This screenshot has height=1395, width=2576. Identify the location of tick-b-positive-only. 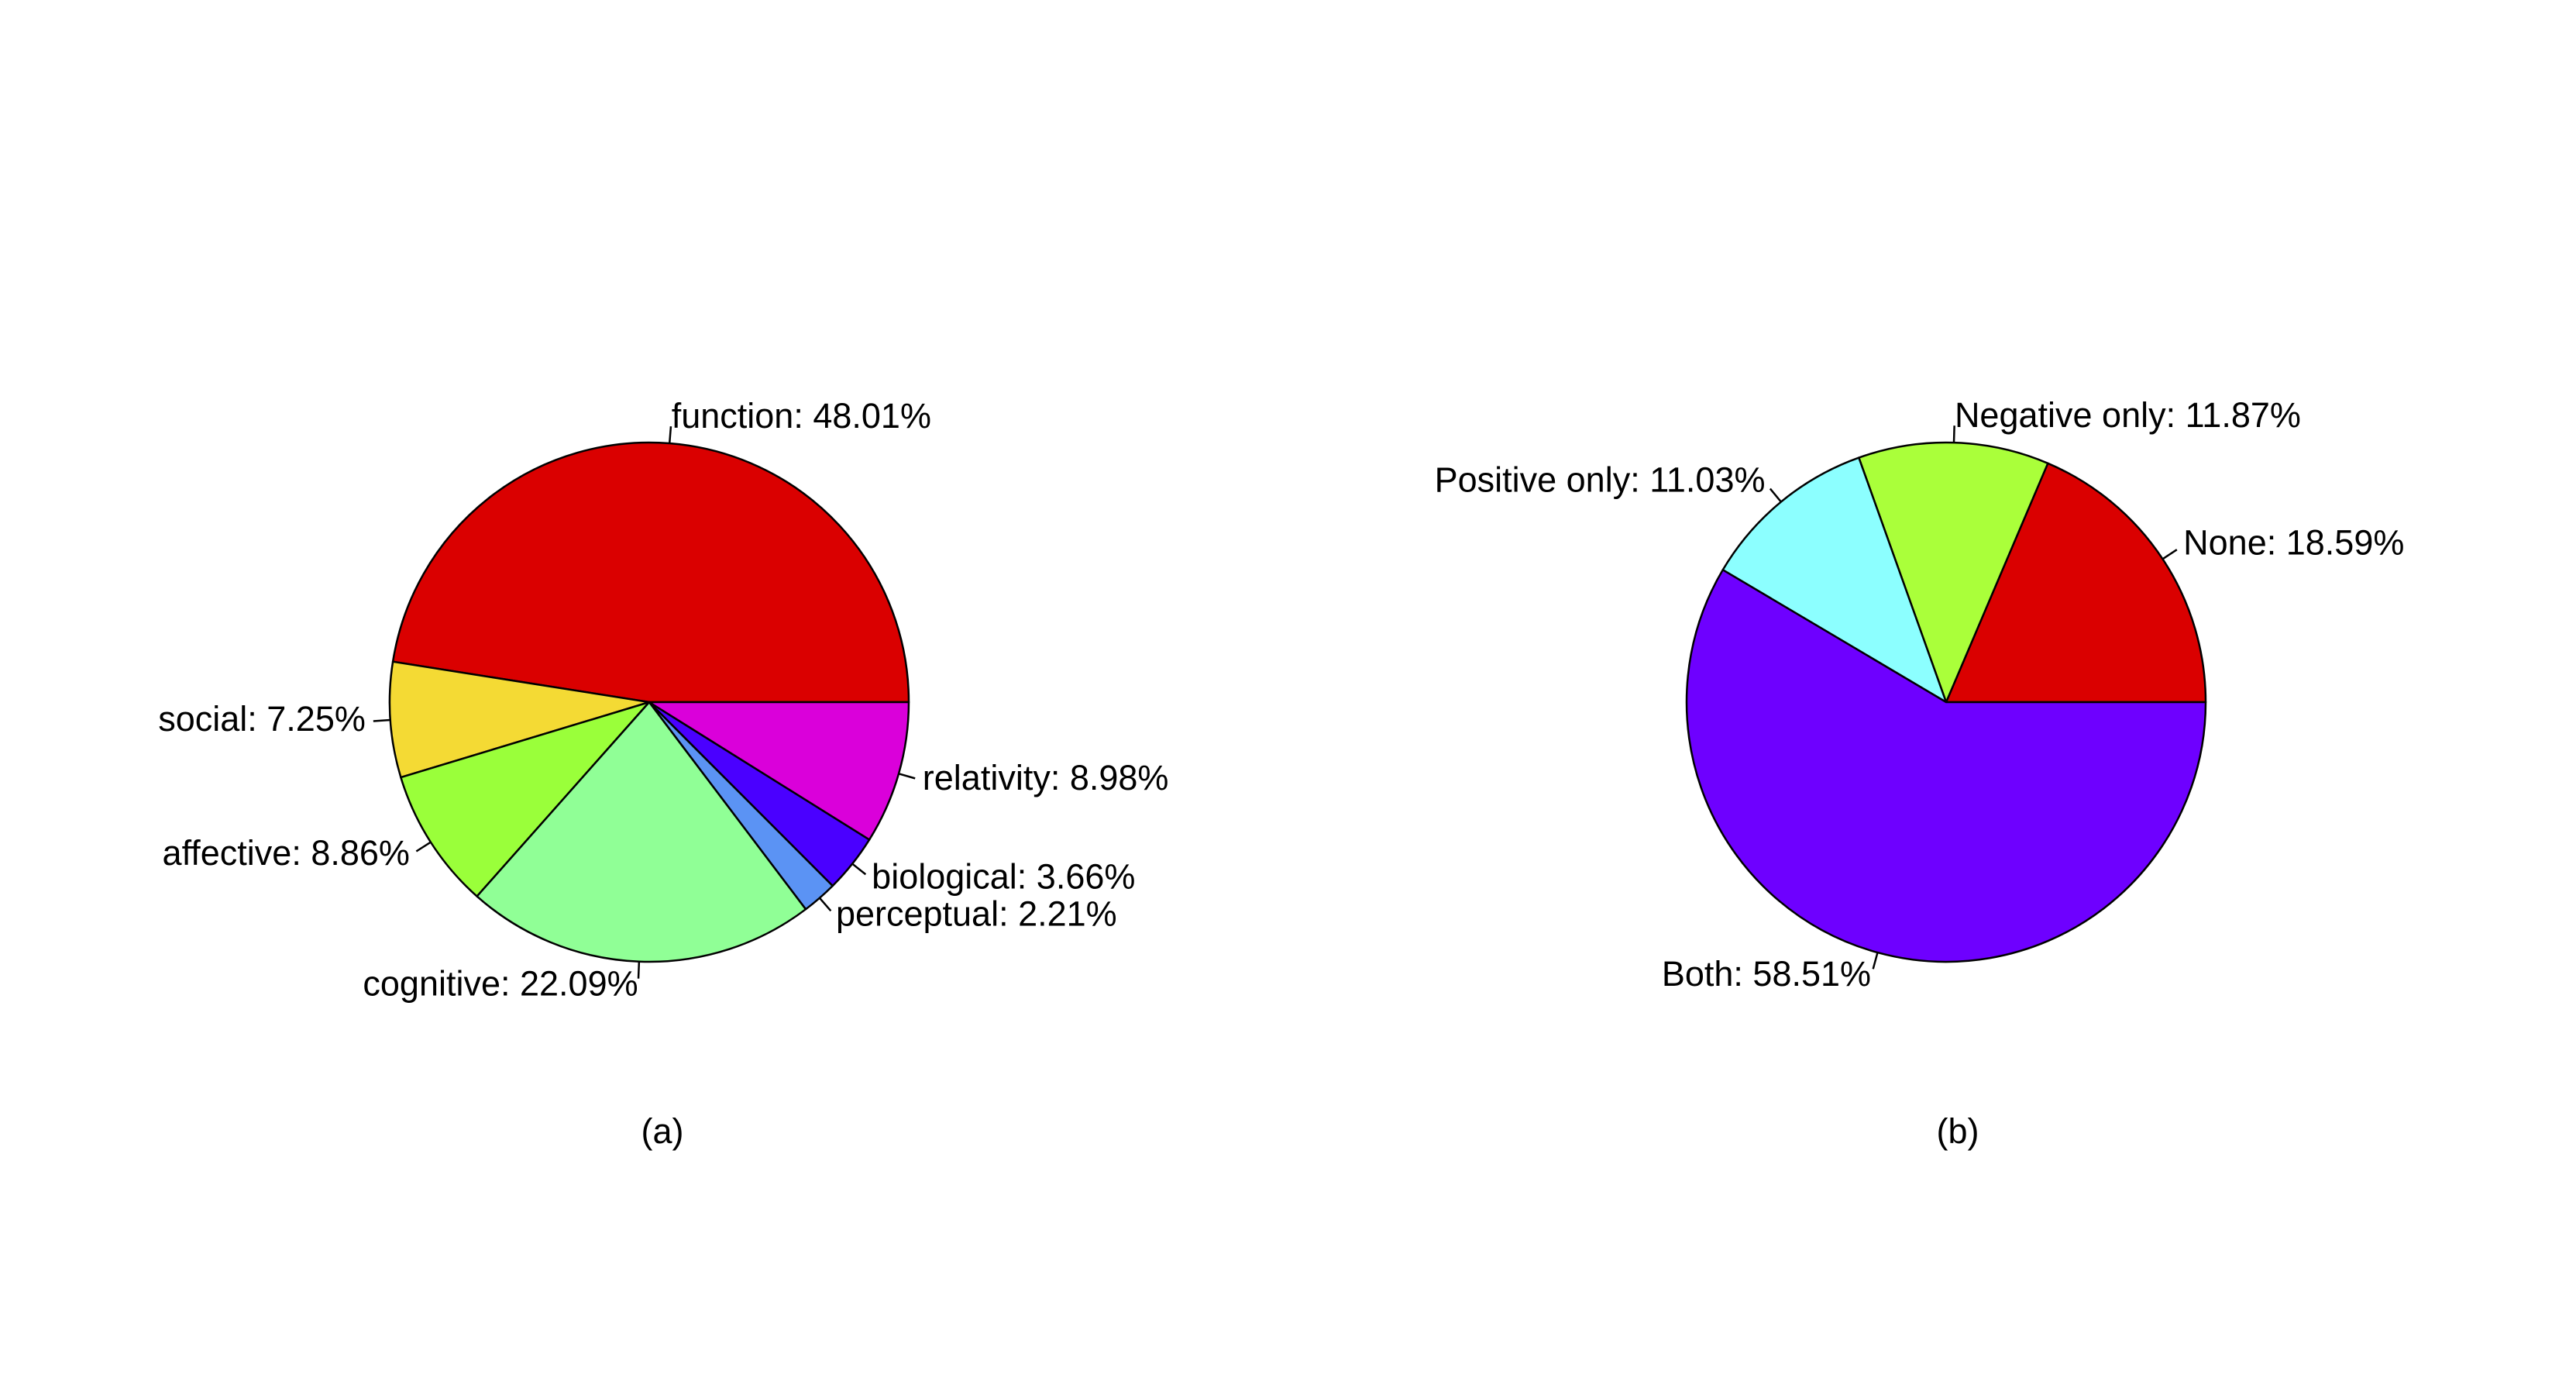
(1775, 495).